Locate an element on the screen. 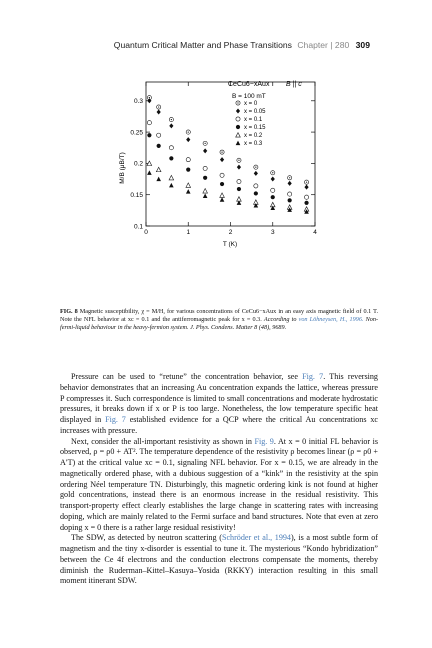 This screenshot has width=432, height=648. fig7-link: Fig. 7 is located at coordinates (313, 376).